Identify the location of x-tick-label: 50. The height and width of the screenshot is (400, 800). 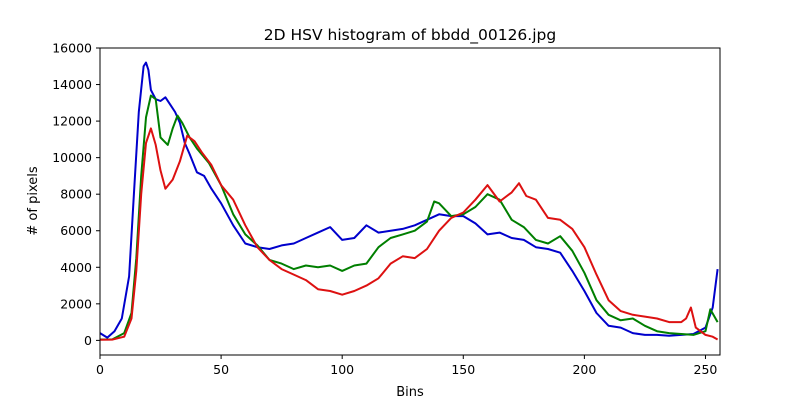
(221, 369).